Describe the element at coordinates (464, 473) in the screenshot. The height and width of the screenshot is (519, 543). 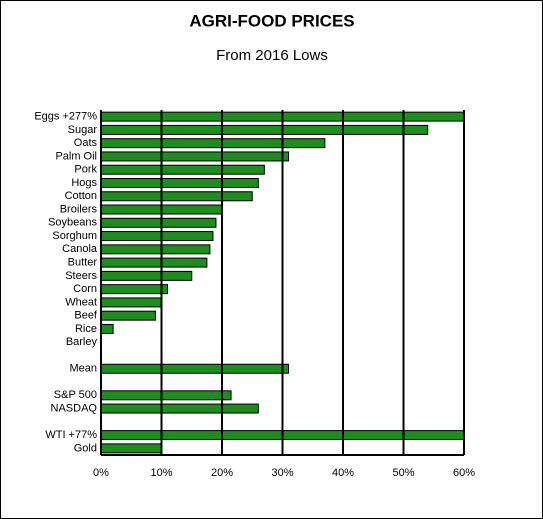
I see `x-tick-label: 60%` at that location.